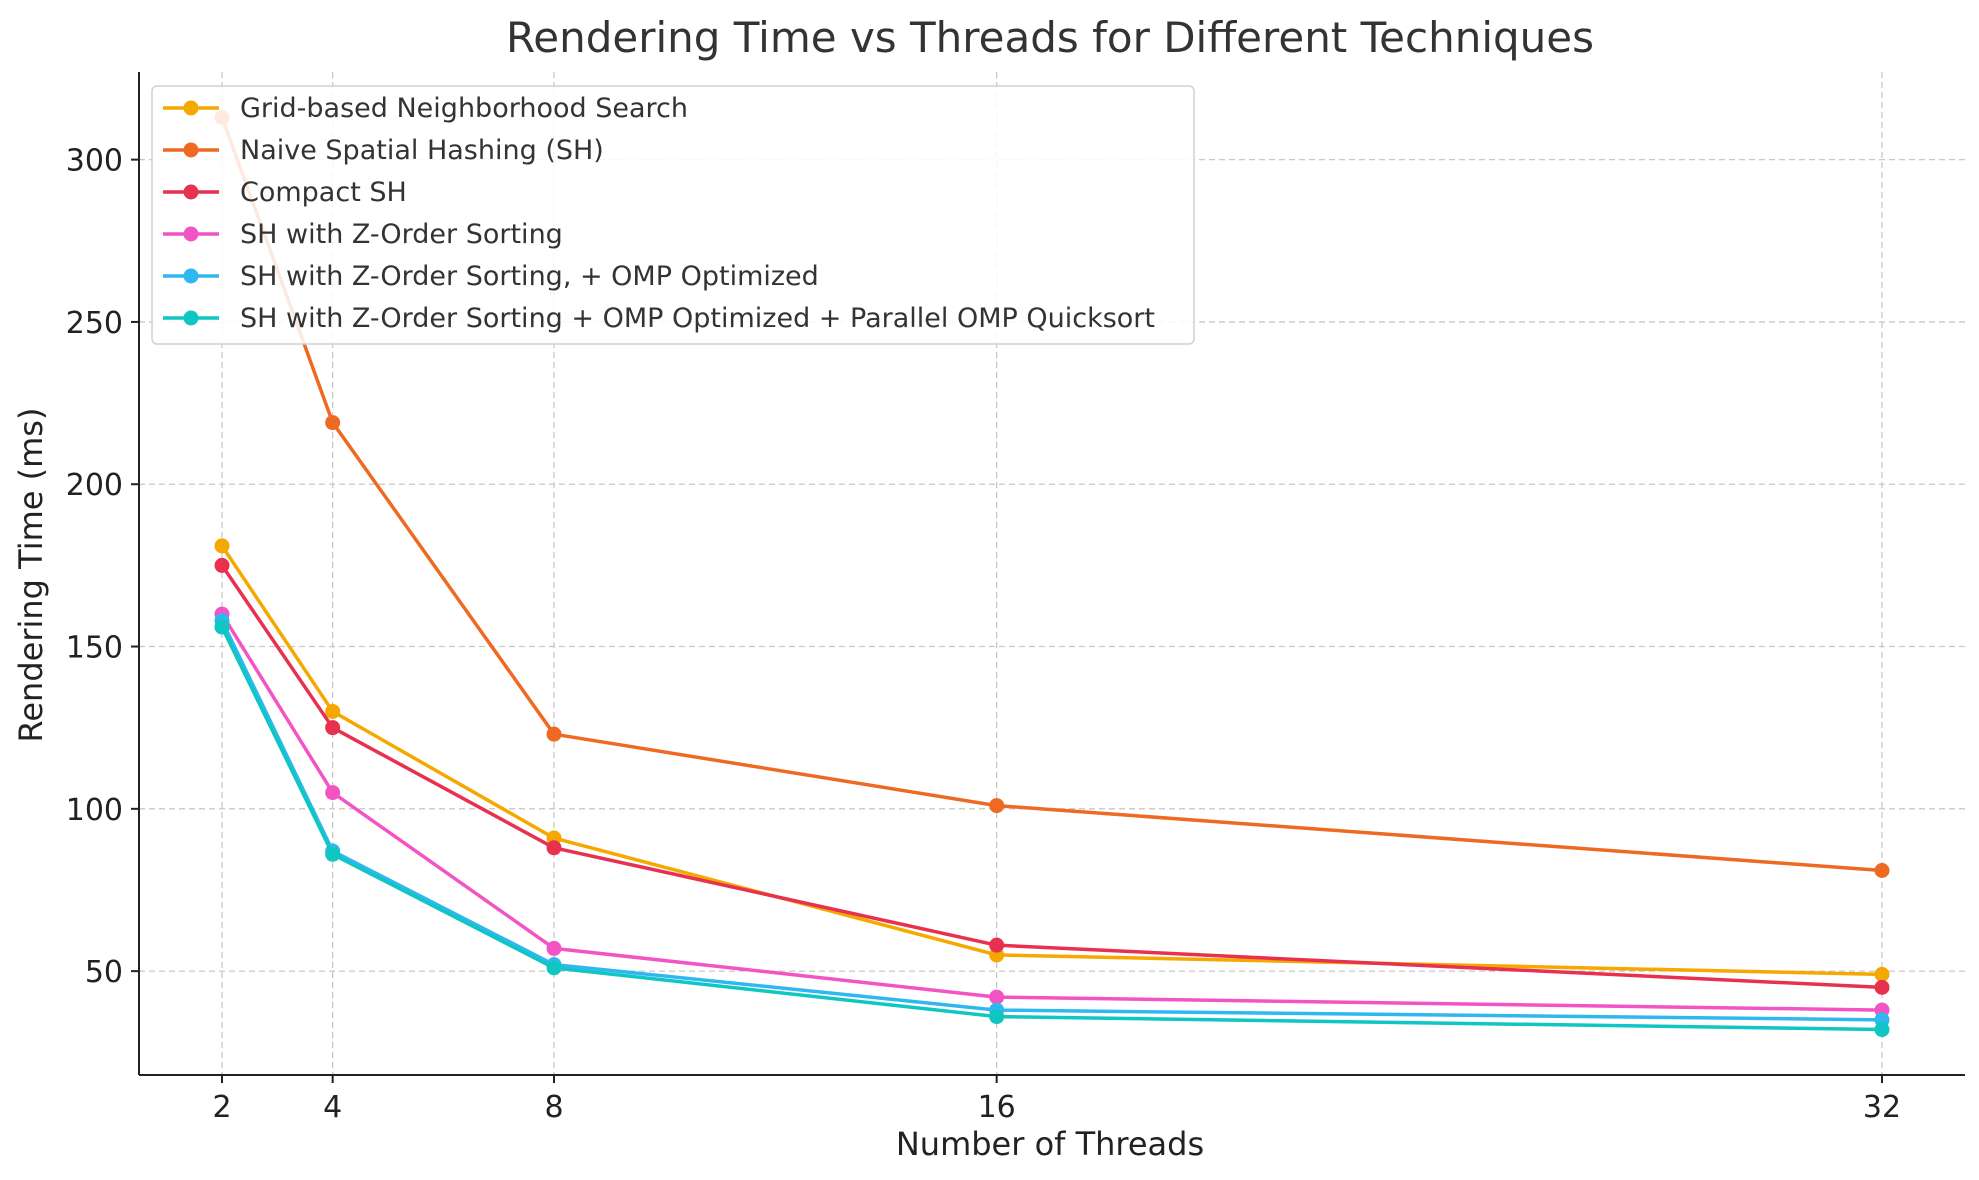 Image resolution: width=1979 pixels, height=1180 pixels. I want to click on y-tick-label: 250, so click(94, 323).